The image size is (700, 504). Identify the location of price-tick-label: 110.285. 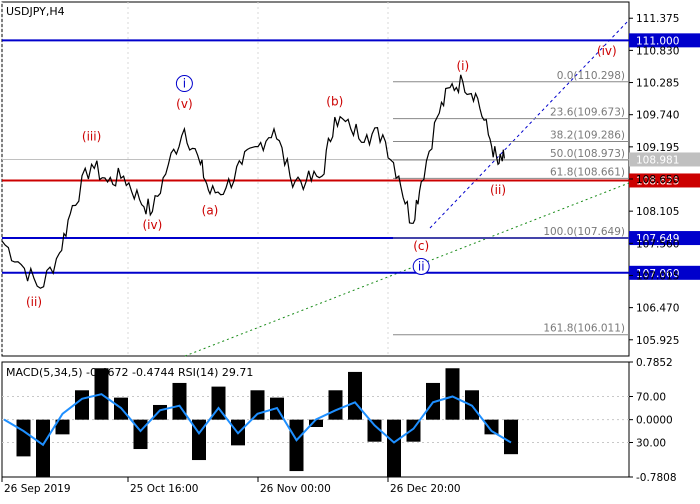
(657, 84).